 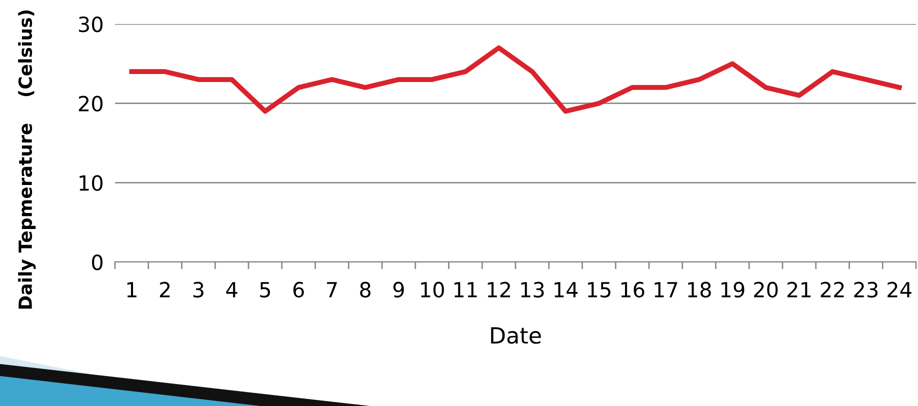 I want to click on x-tick-label: 15, so click(x=599, y=290).